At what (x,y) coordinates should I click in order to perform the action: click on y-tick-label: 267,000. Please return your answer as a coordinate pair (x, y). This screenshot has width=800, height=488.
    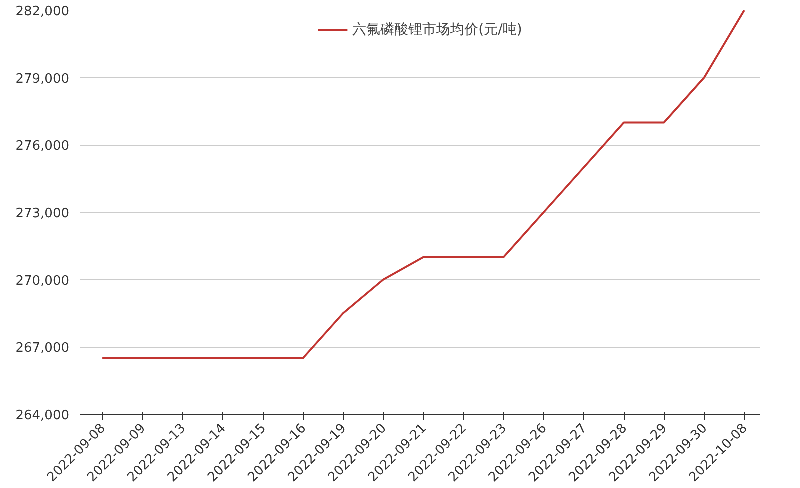
    Looking at the image, I should click on (43, 348).